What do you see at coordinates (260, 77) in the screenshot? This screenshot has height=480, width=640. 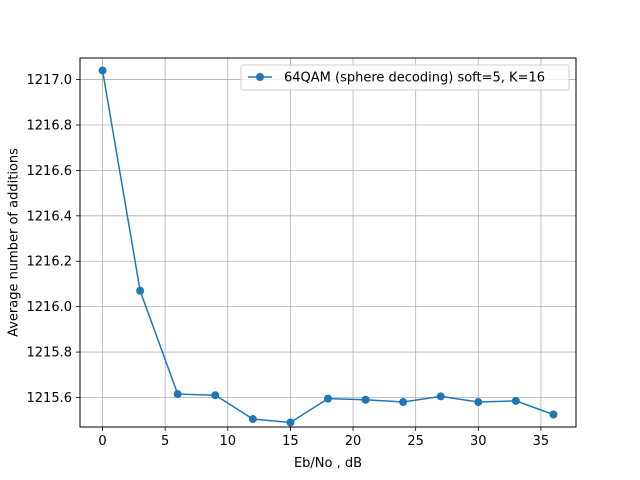 I see `legend-point-marker` at bounding box center [260, 77].